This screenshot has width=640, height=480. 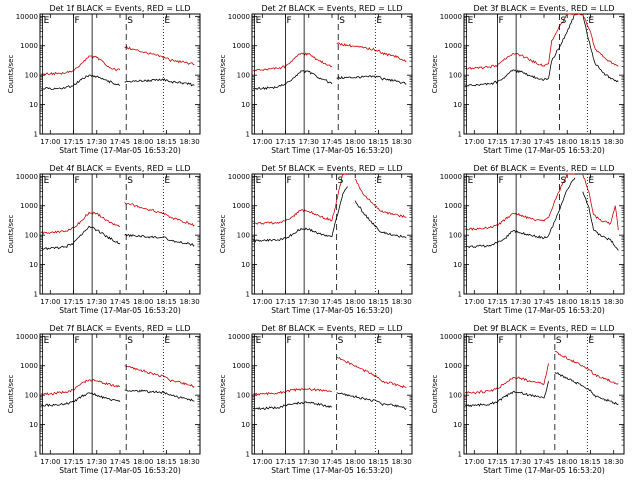 I want to click on chart-title: Det 7f BLACK = Events, RED = LLD, so click(x=119, y=328).